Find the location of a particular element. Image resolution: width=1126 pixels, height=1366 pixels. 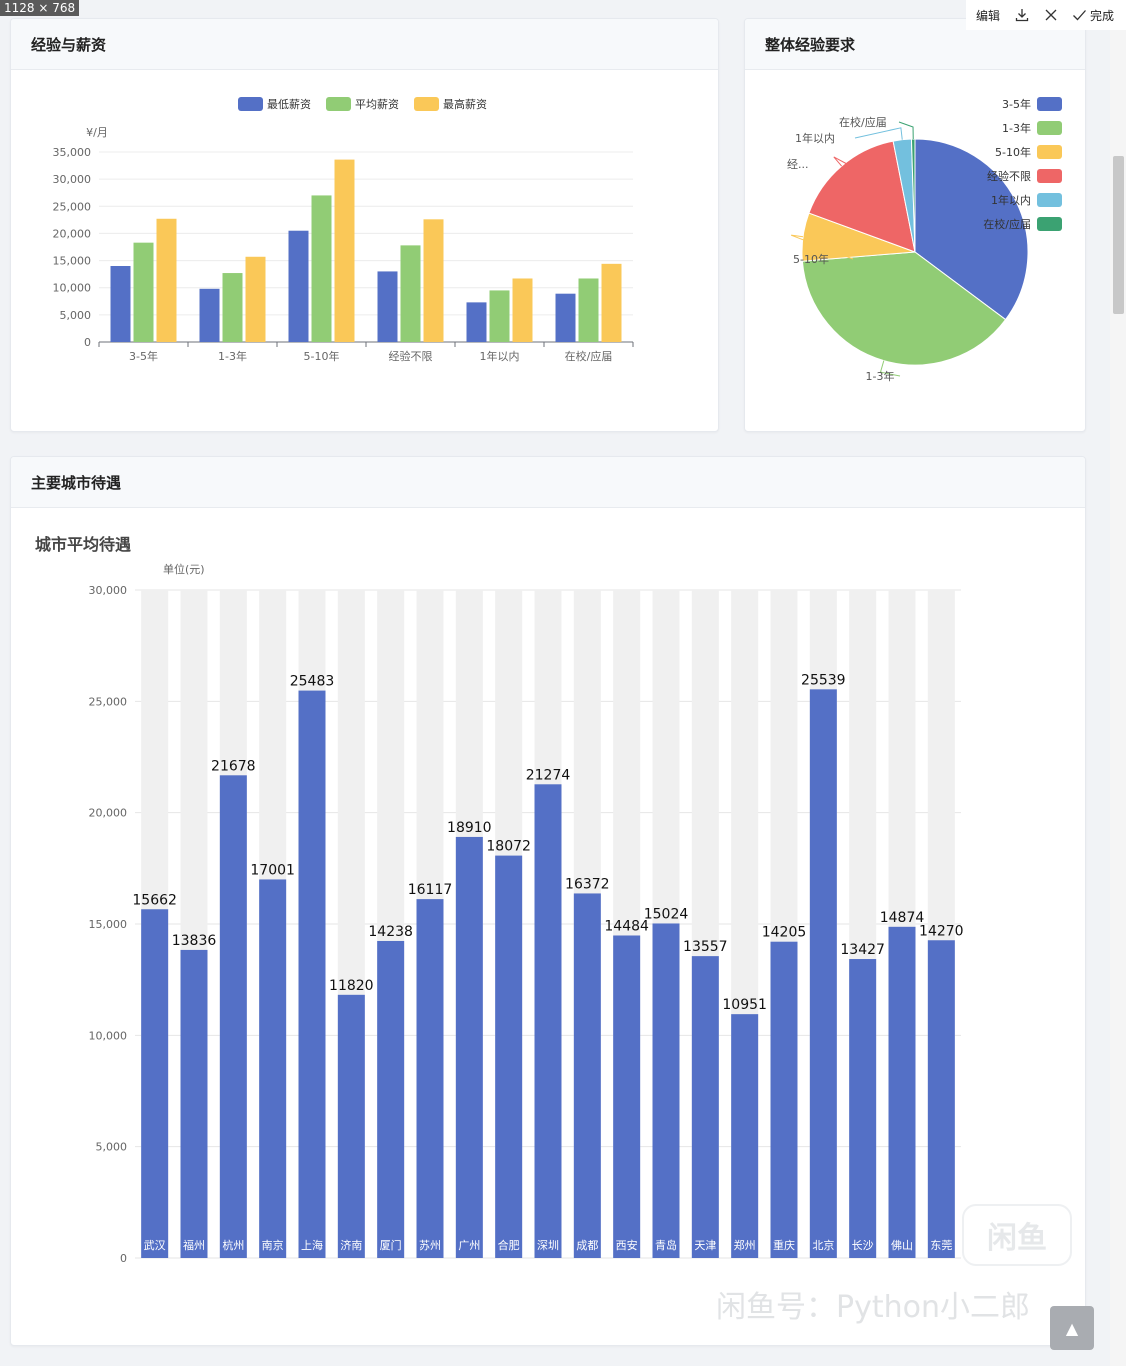

legend-label: 平均薪资 is located at coordinates (377, 104).